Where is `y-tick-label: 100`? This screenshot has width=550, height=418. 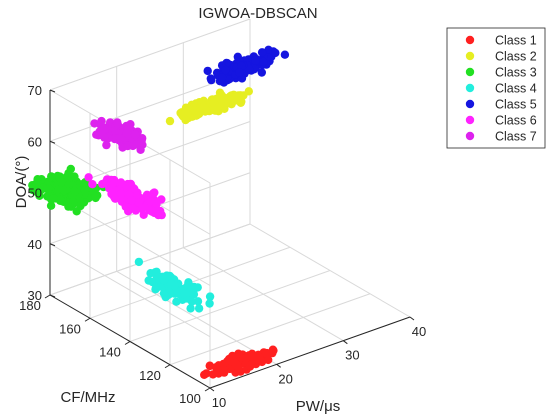 y-tick-label: 100 is located at coordinates (190, 398).